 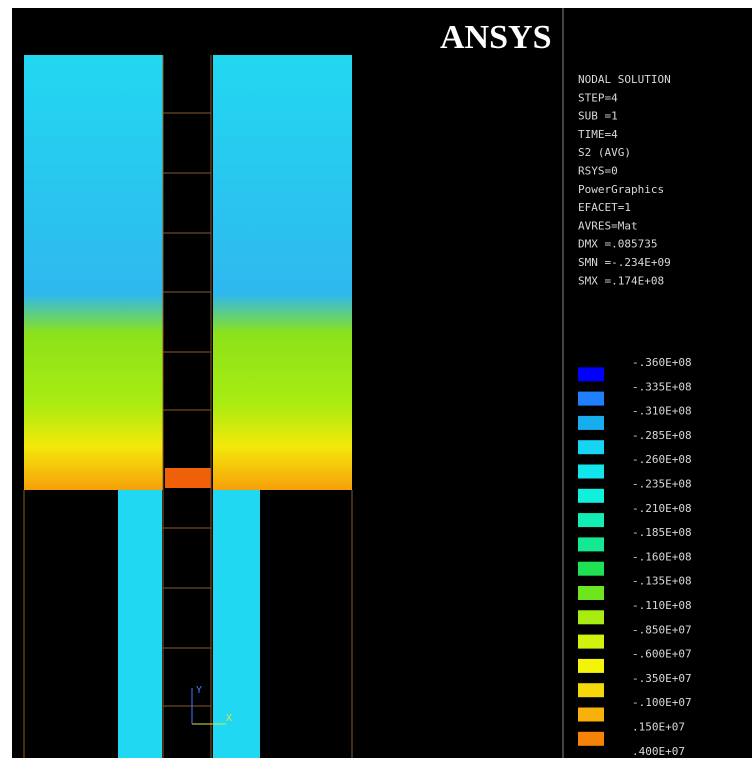 What do you see at coordinates (282, 272) in the screenshot?
I see `upper-right-region` at bounding box center [282, 272].